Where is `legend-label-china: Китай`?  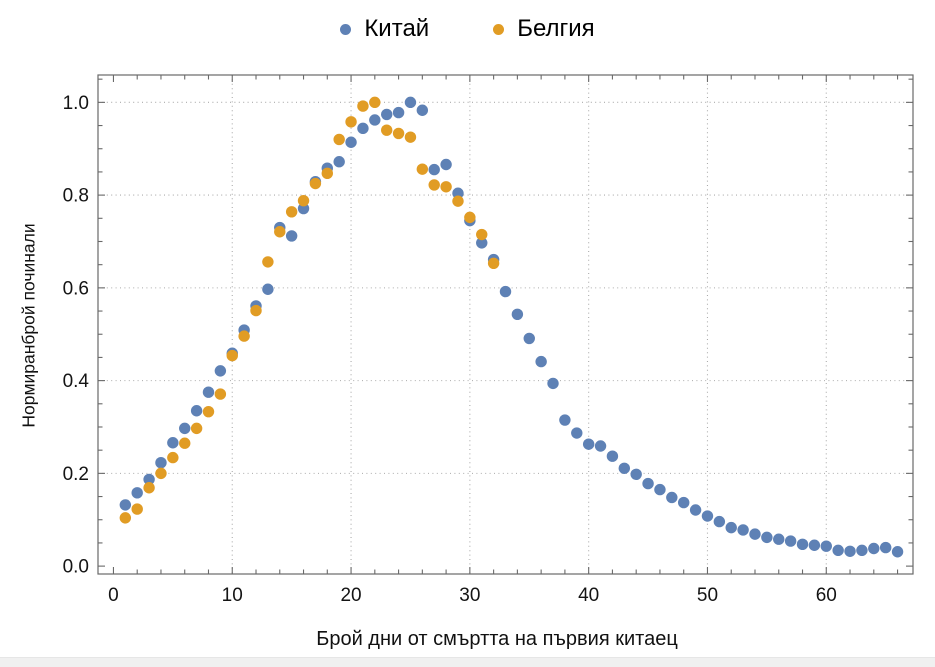 legend-label-china: Китай is located at coordinates (397, 28).